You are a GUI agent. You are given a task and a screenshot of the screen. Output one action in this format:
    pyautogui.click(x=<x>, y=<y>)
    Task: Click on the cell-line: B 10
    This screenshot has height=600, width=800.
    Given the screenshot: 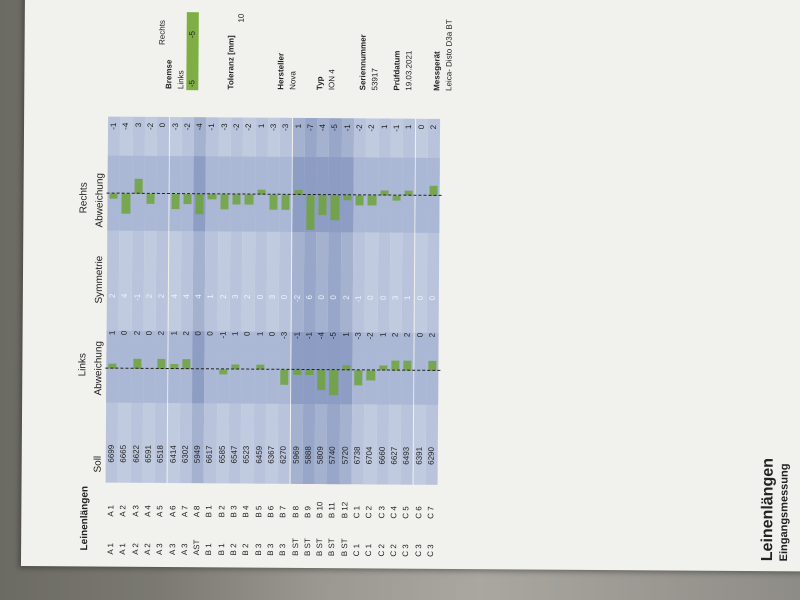 What is the action you would take?
    pyautogui.click(x=320, y=510)
    